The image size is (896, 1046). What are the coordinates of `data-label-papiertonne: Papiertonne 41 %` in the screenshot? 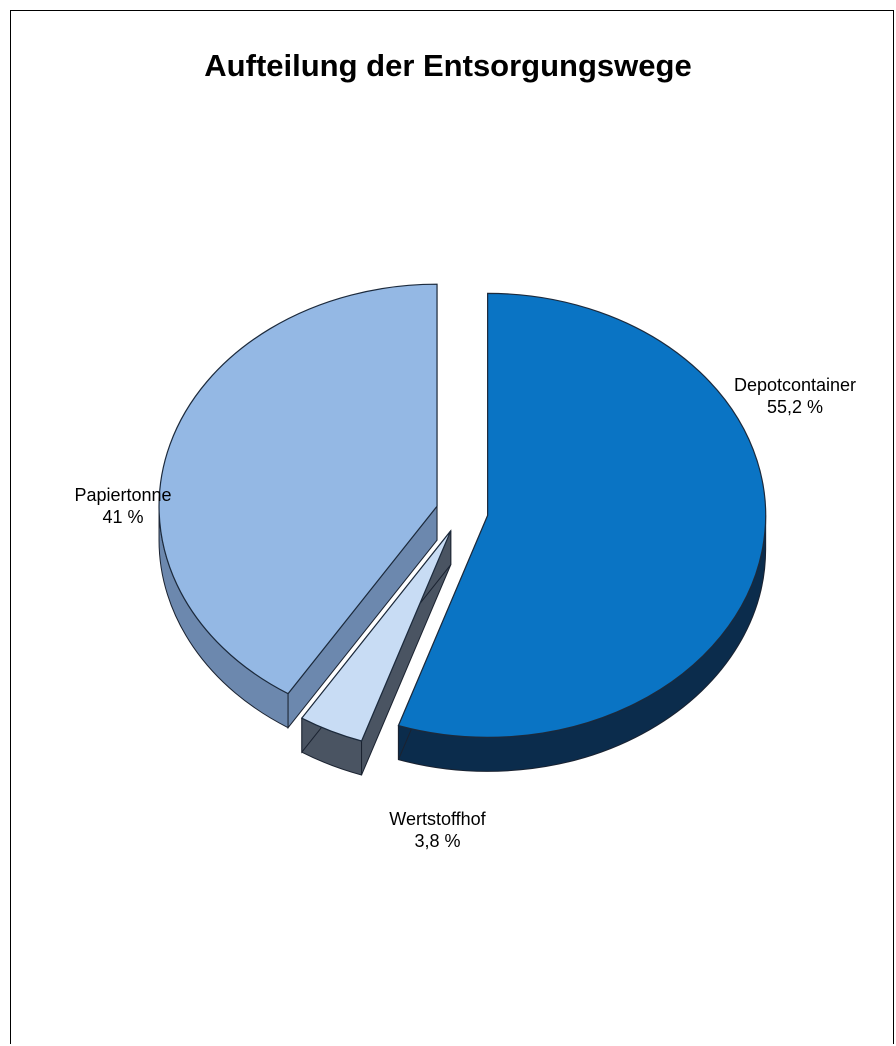 It's located at (123, 506).